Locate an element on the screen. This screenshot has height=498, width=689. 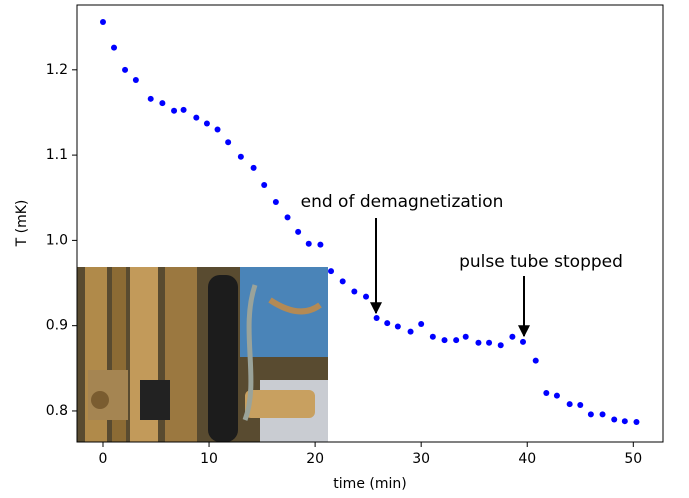
y-tick-label: 1.1 is located at coordinates (57, 155).